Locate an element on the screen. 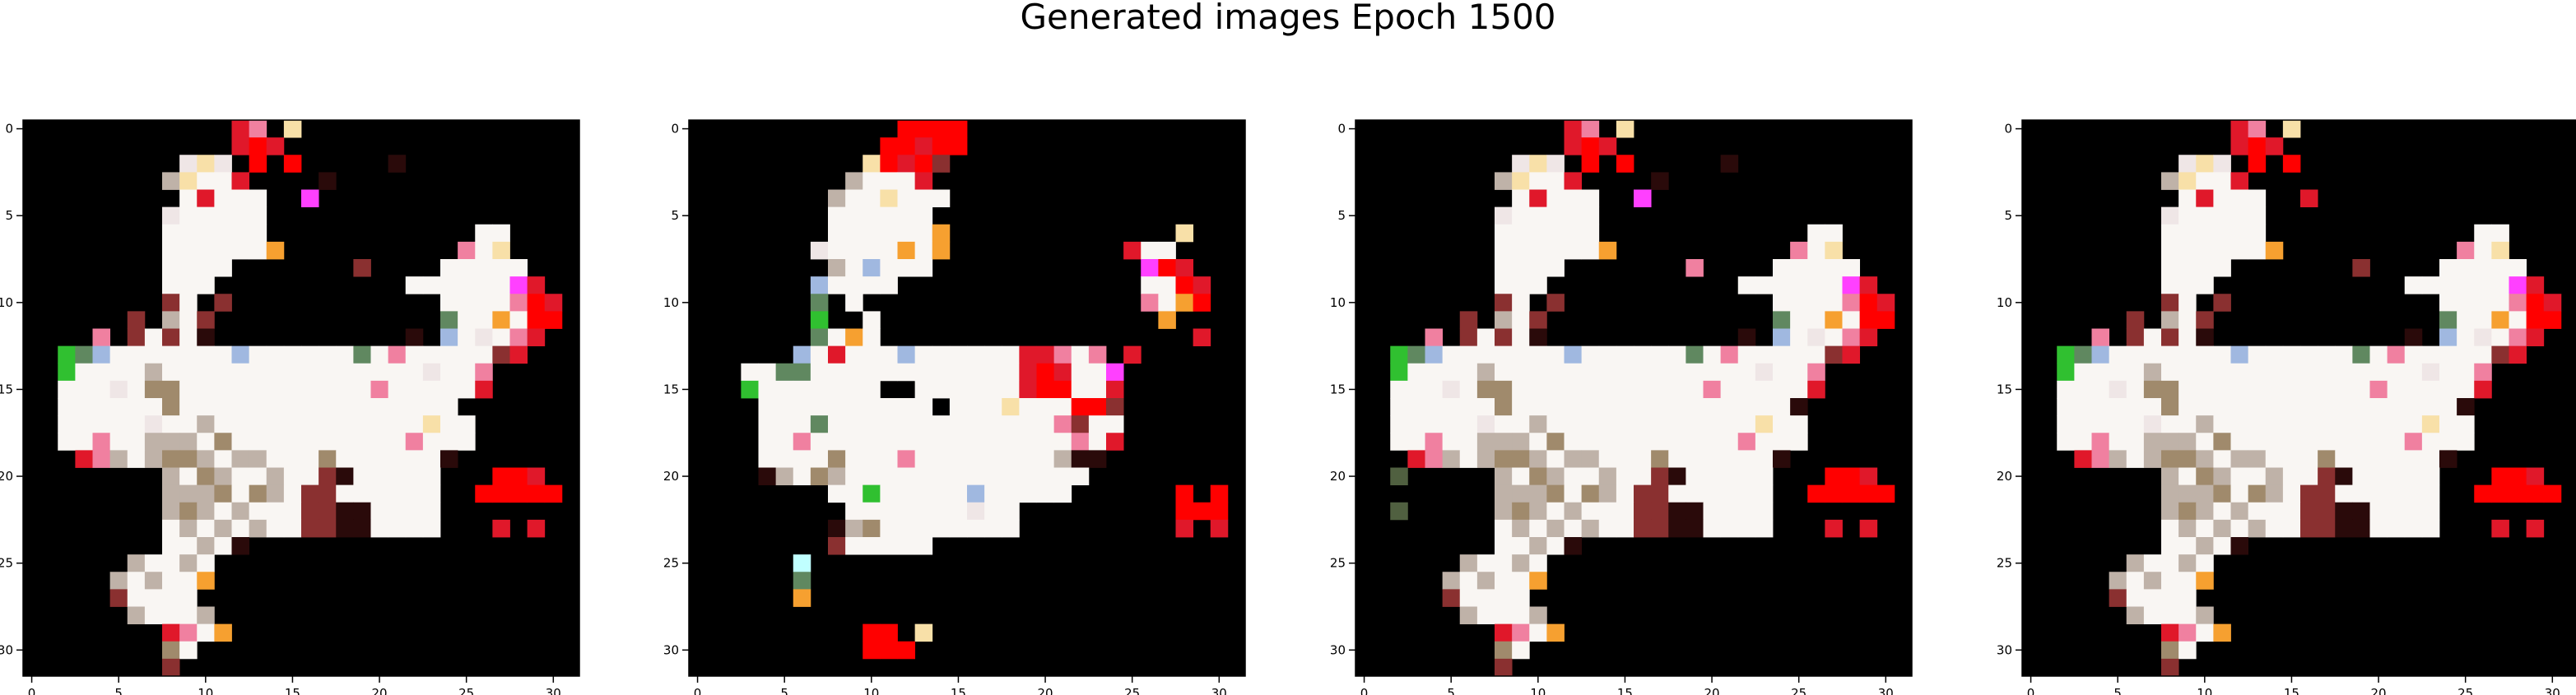 The width and height of the screenshot is (2576, 695). x-tick-label: 10 is located at coordinates (871, 690).